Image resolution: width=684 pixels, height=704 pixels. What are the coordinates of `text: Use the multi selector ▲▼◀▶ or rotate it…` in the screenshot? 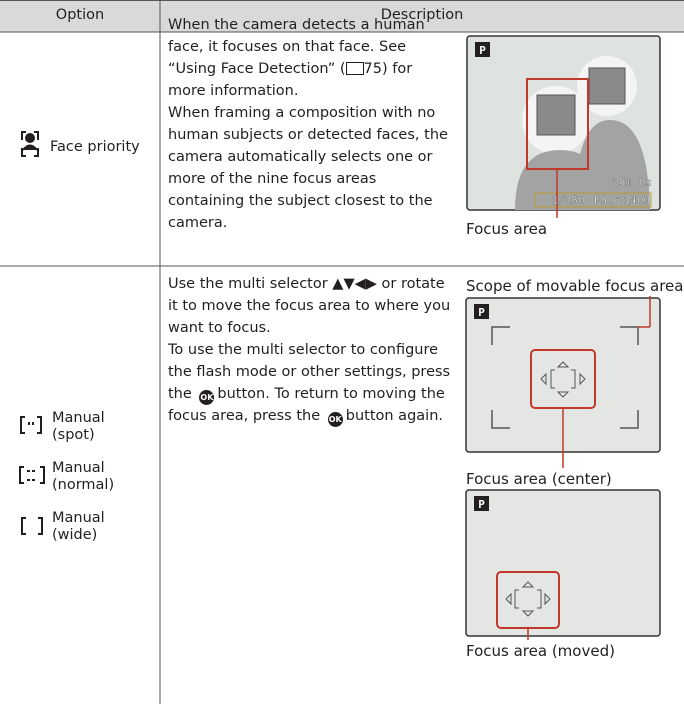 It's located at (309, 306).